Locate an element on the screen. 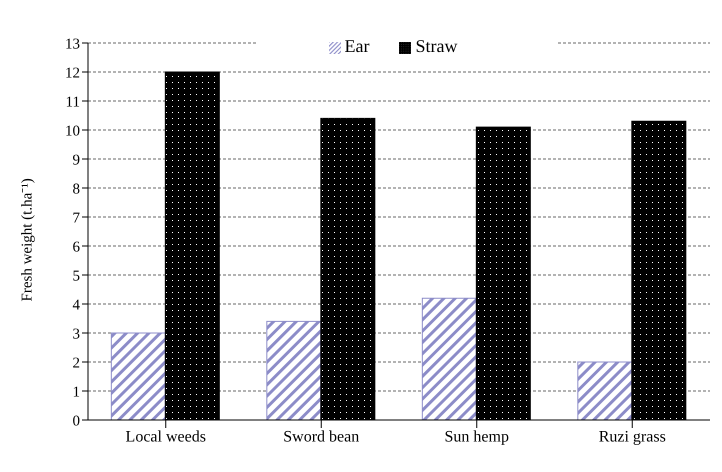  y-tick-label: 13 is located at coordinates (72, 44).